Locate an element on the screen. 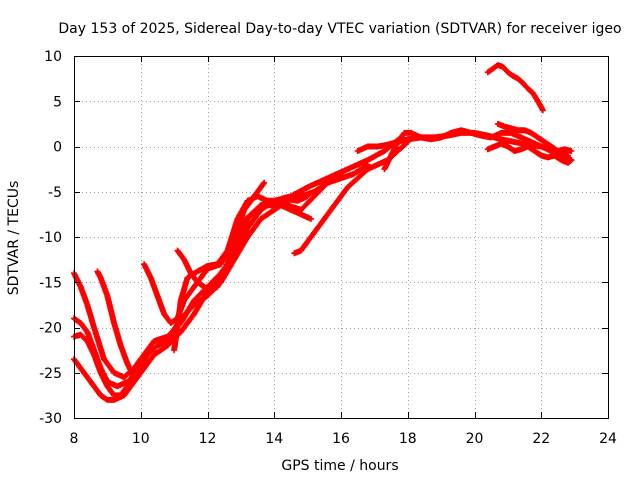 The width and height of the screenshot is (640, 480). y-tick-label: -5 is located at coordinates (55, 193).